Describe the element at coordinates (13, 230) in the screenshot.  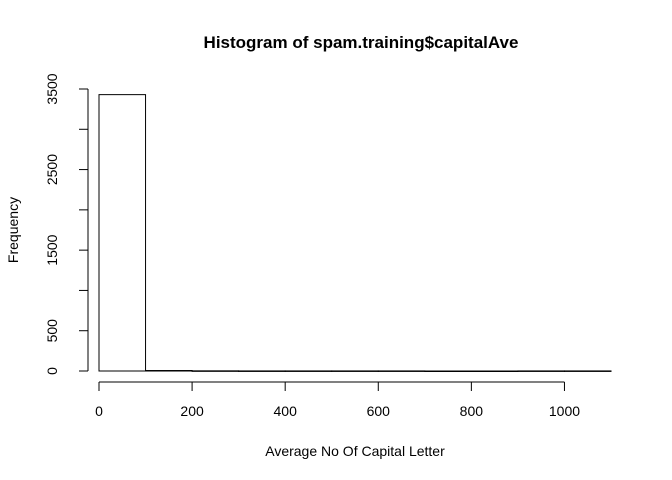
I see `y-axis-label: Frequency` at that location.